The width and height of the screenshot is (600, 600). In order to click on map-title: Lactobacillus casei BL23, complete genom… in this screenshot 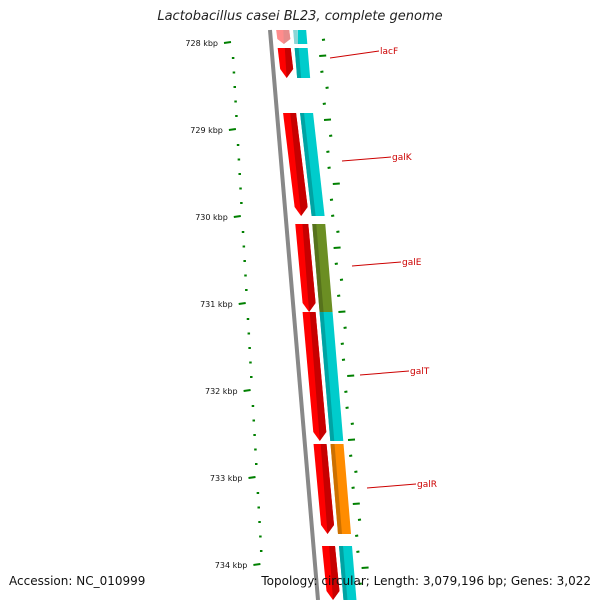, I will do `click(300, 16)`.